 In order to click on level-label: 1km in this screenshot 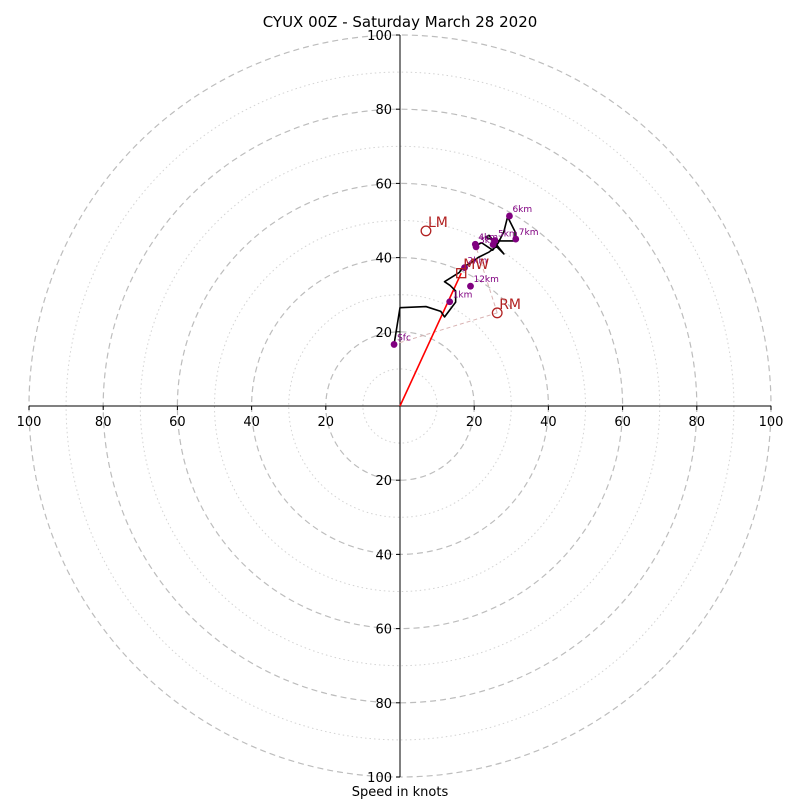, I will do `click(463, 296)`.